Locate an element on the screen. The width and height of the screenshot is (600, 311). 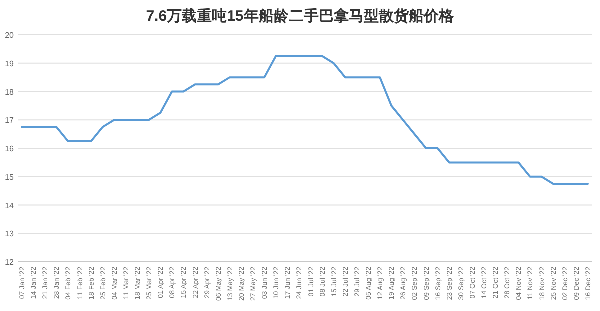
y-tick-label: 13 is located at coordinates (10, 234).